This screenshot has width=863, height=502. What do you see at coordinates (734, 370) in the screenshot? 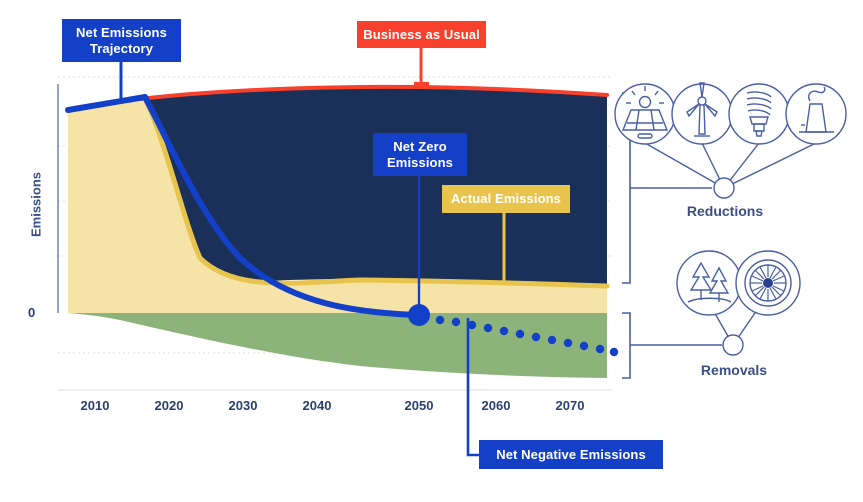
I see `removals-group-label: Removals` at bounding box center [734, 370].